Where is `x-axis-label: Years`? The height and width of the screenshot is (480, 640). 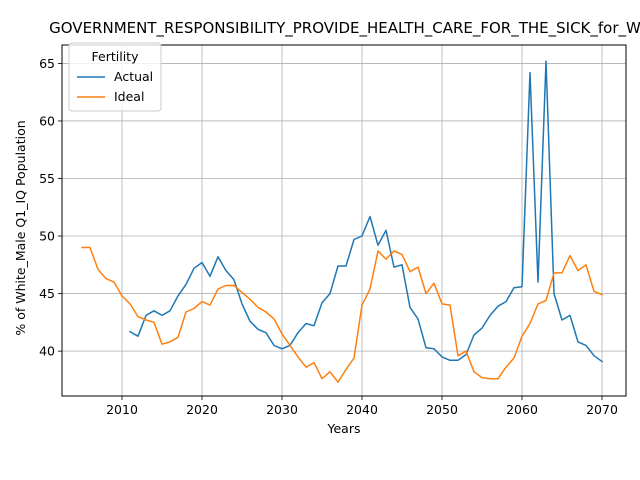
x-axis-label: Years is located at coordinates (344, 428).